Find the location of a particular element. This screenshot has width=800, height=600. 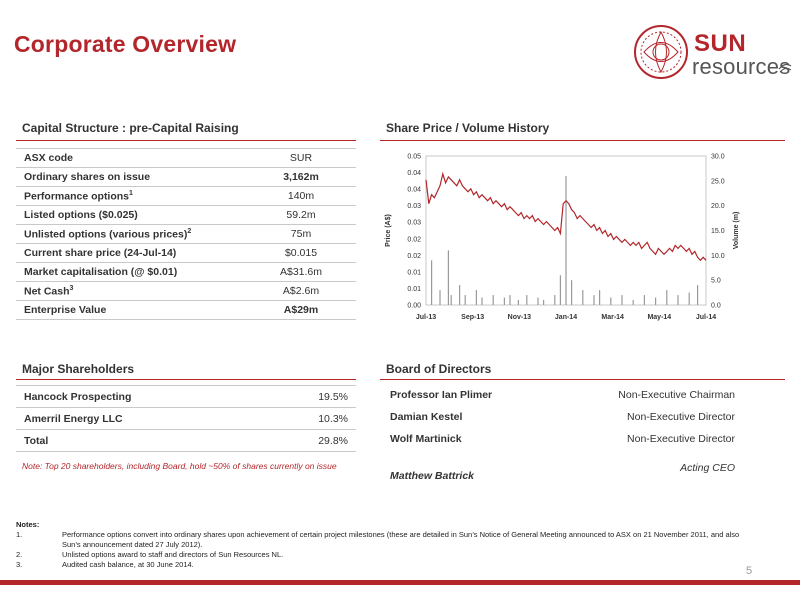

y2-tick-label: 0.0 is located at coordinates (716, 306).